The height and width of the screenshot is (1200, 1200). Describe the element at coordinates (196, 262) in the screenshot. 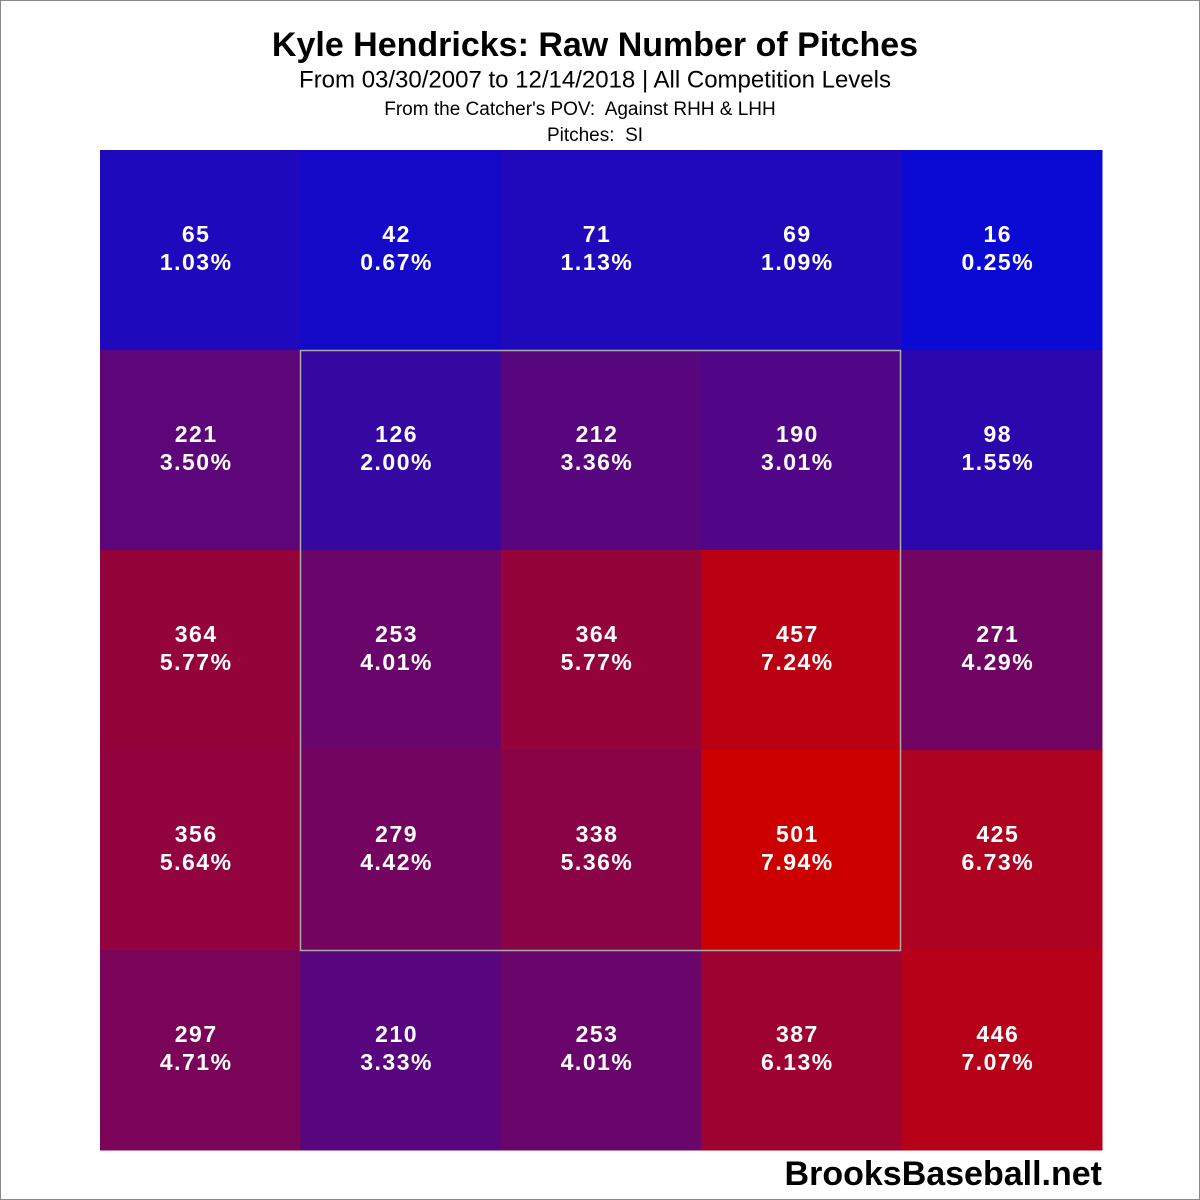

I see `cell-percent: 1.03%` at that location.